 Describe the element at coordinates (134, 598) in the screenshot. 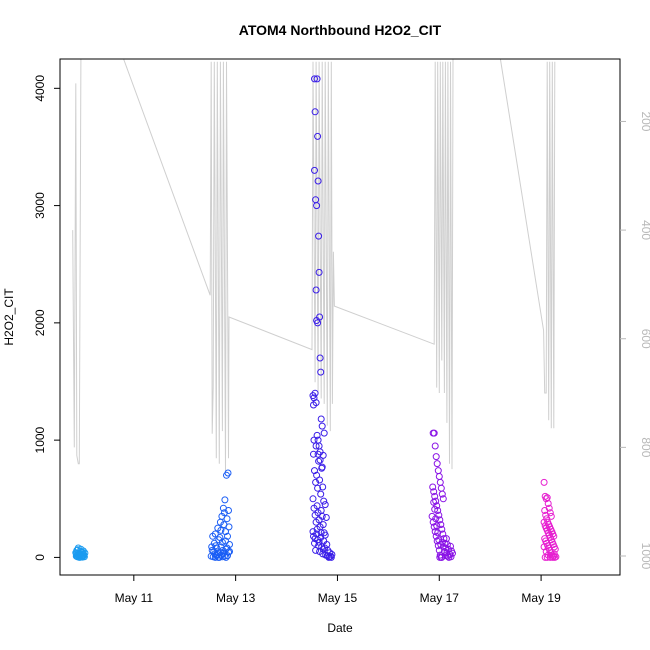

I see `x-tick-label: May 11` at that location.